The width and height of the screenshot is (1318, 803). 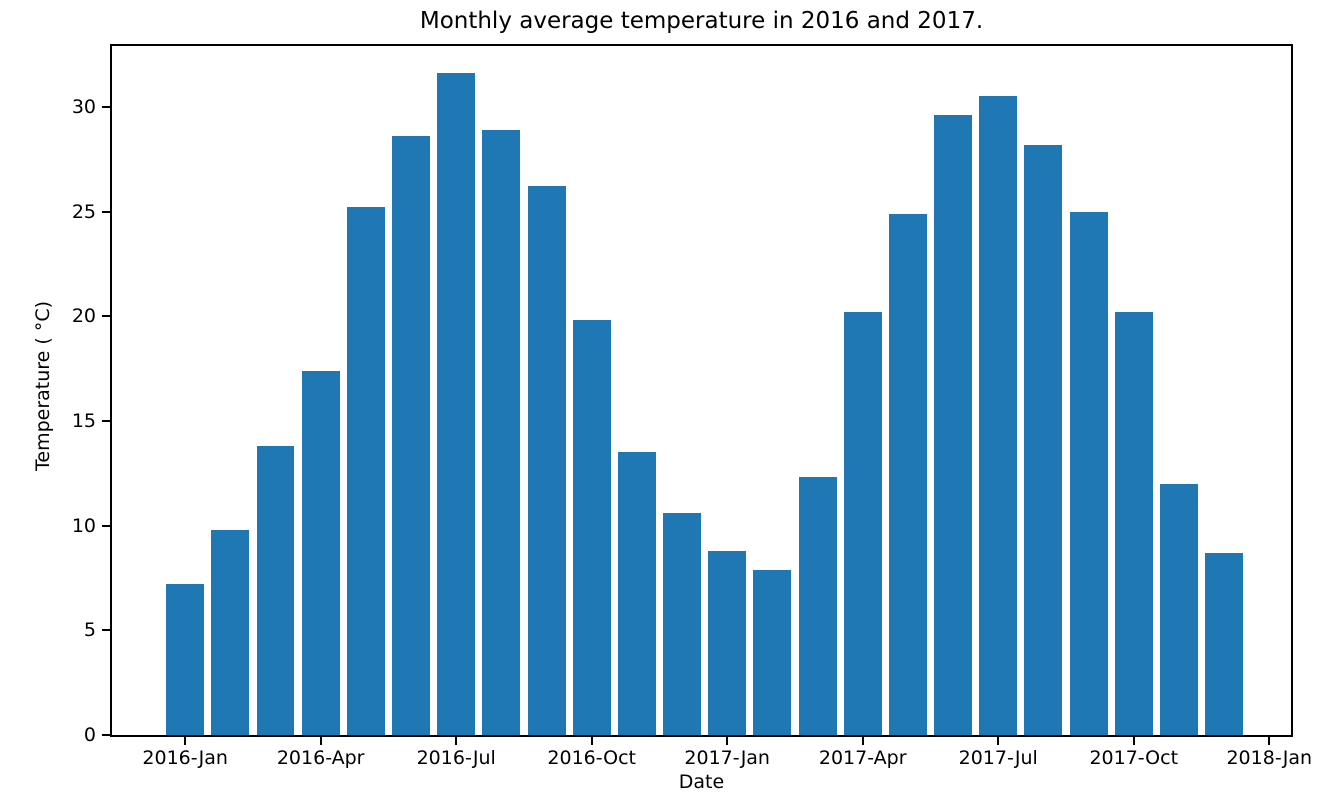 I want to click on y-tick-label: 30, so click(x=83, y=106).